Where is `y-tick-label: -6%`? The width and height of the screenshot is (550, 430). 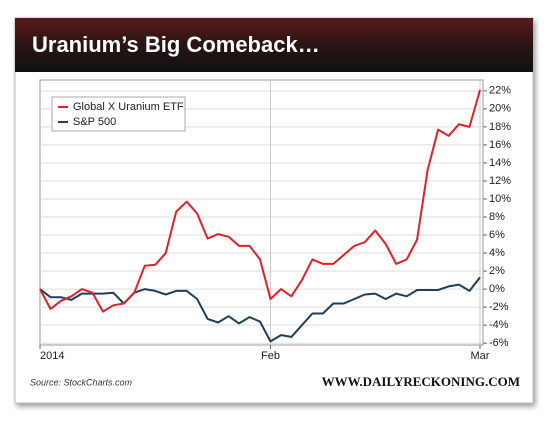 y-tick-label: -6% is located at coordinates (499, 343).